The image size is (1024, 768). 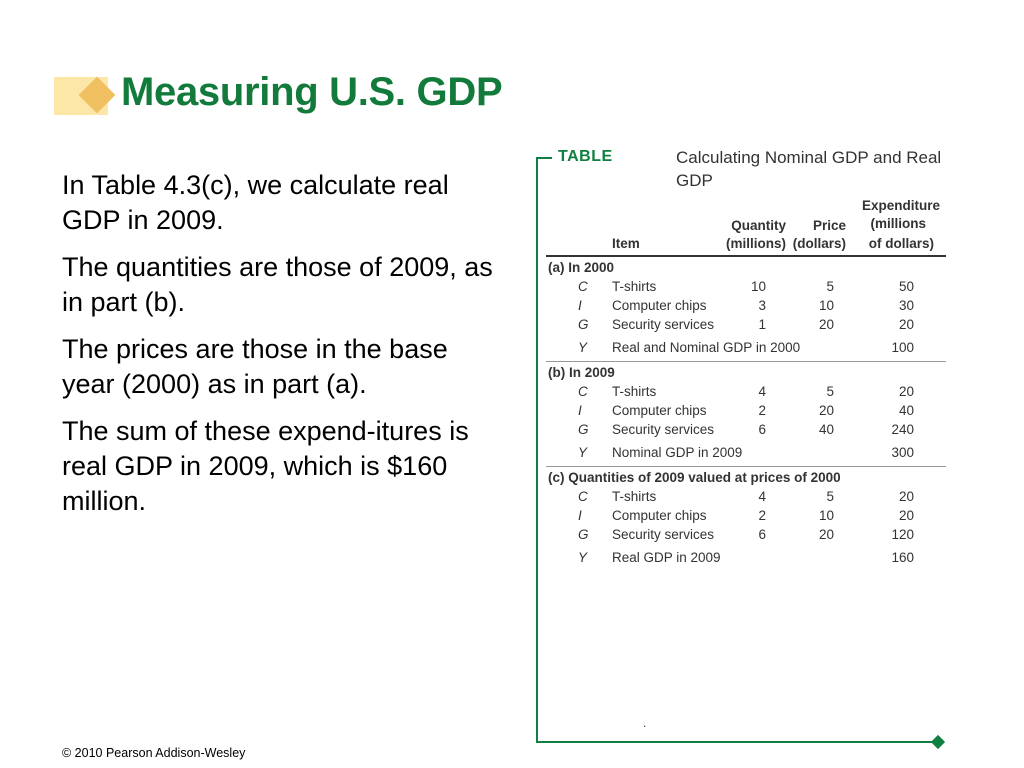 What do you see at coordinates (758, 286) in the screenshot?
I see `row-quantity: 10` at bounding box center [758, 286].